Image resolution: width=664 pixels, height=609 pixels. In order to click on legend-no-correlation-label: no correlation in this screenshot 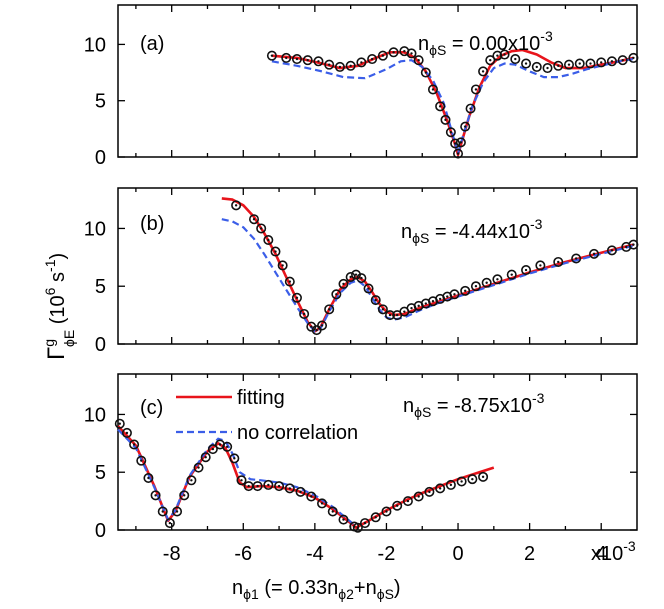, I will do `click(297, 433)`.